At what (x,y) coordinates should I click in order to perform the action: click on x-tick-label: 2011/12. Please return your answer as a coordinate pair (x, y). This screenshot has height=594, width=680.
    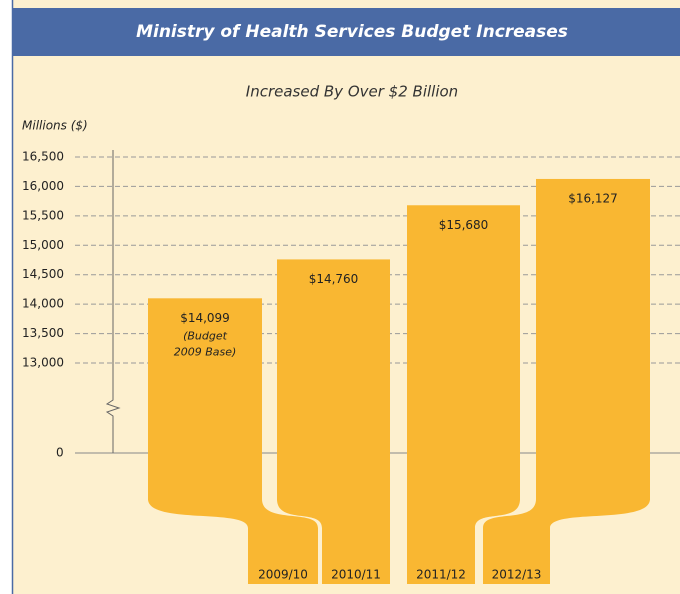
    Looking at the image, I should click on (441, 575).